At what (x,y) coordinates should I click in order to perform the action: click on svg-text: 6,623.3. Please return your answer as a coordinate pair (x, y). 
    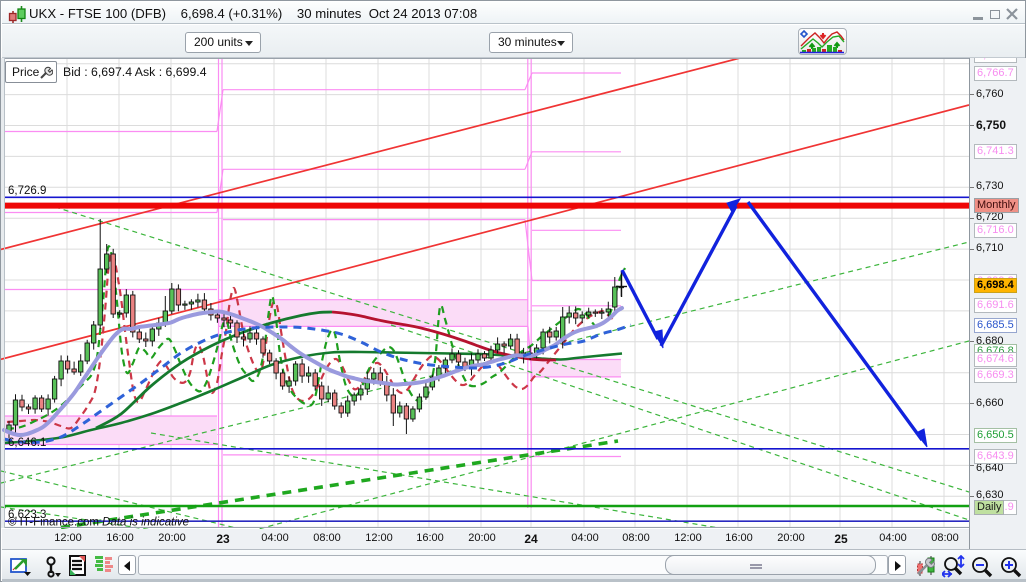
    Looking at the image, I should click on (27, 515).